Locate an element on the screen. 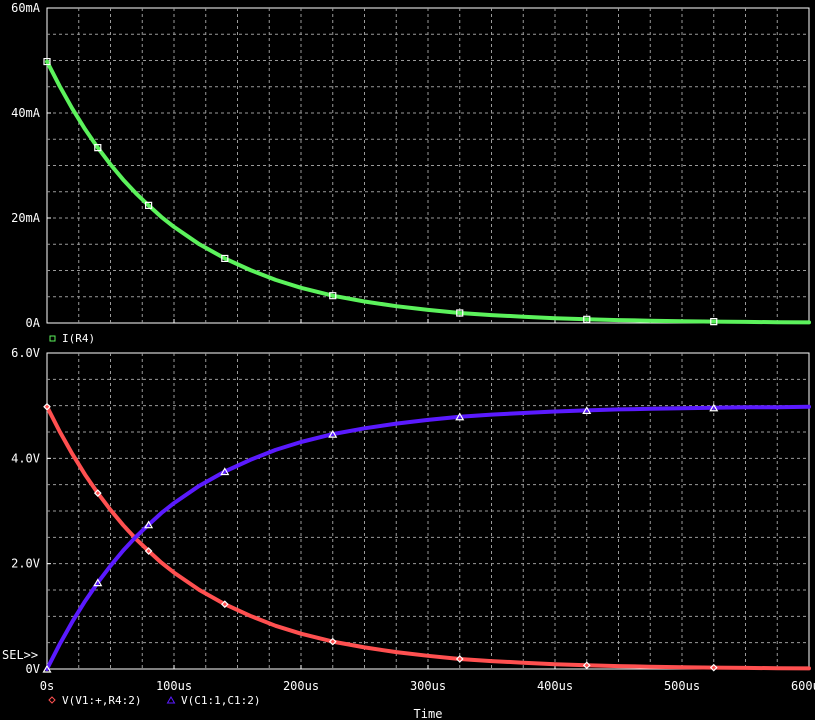  voltage-y-tick-label: 0V is located at coordinates (33, 669).